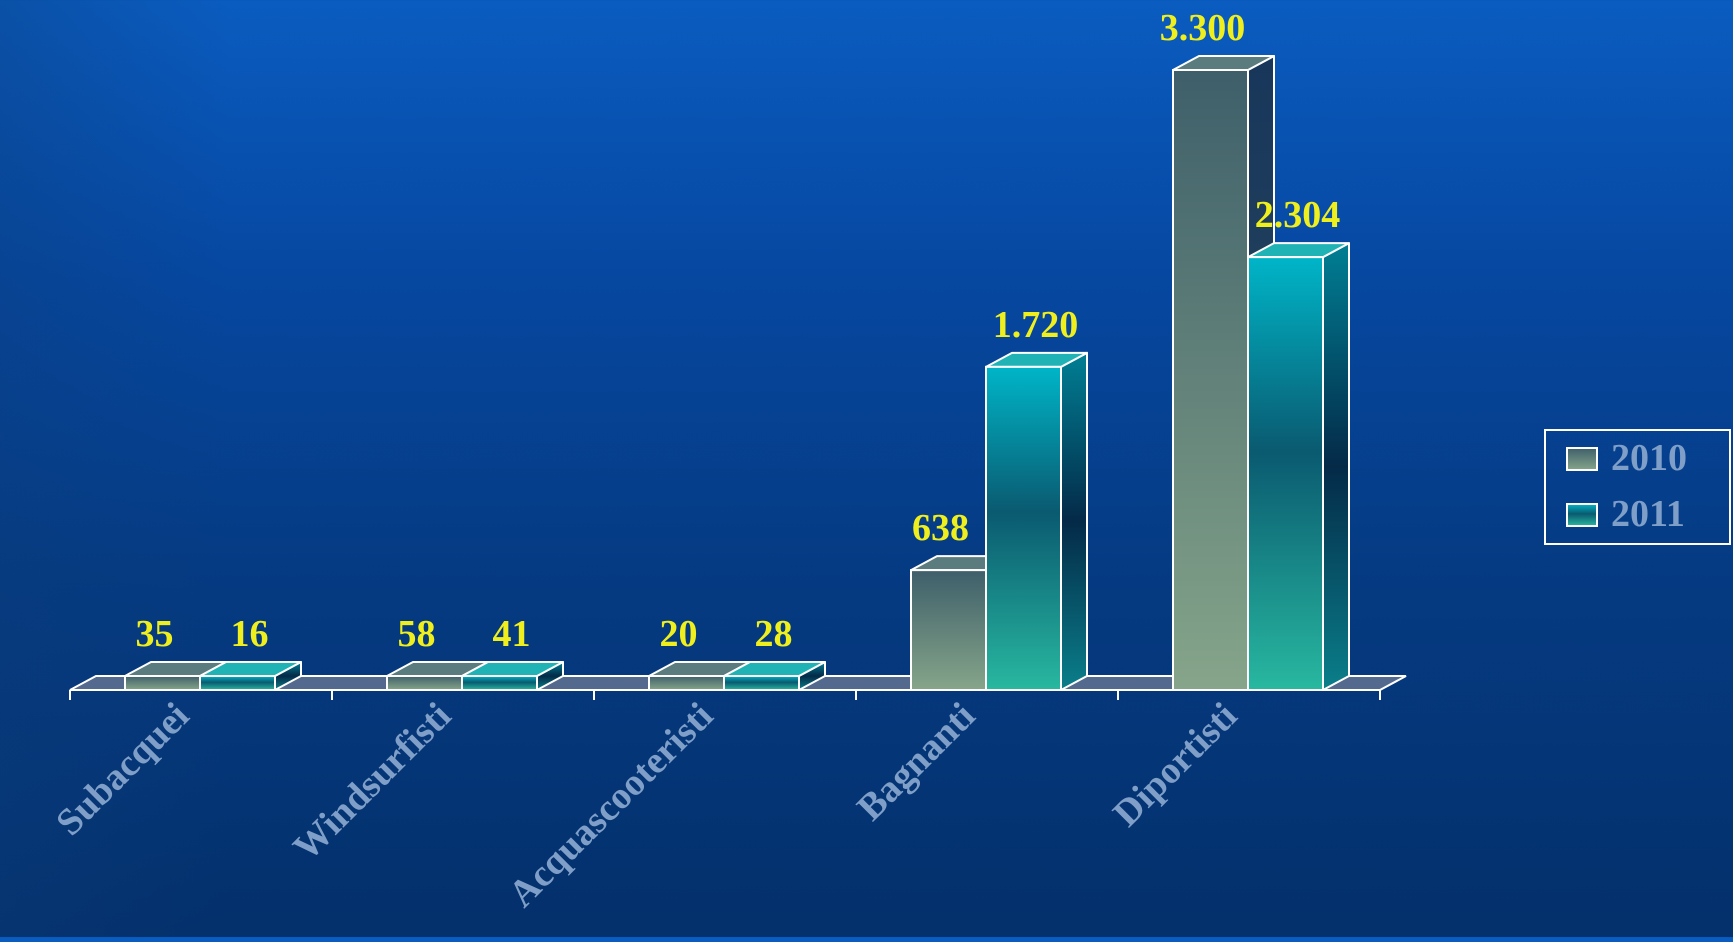 Image resolution: width=1733 pixels, height=942 pixels. I want to click on data-label-2010-diportisti: 3.300, so click(1203, 28).